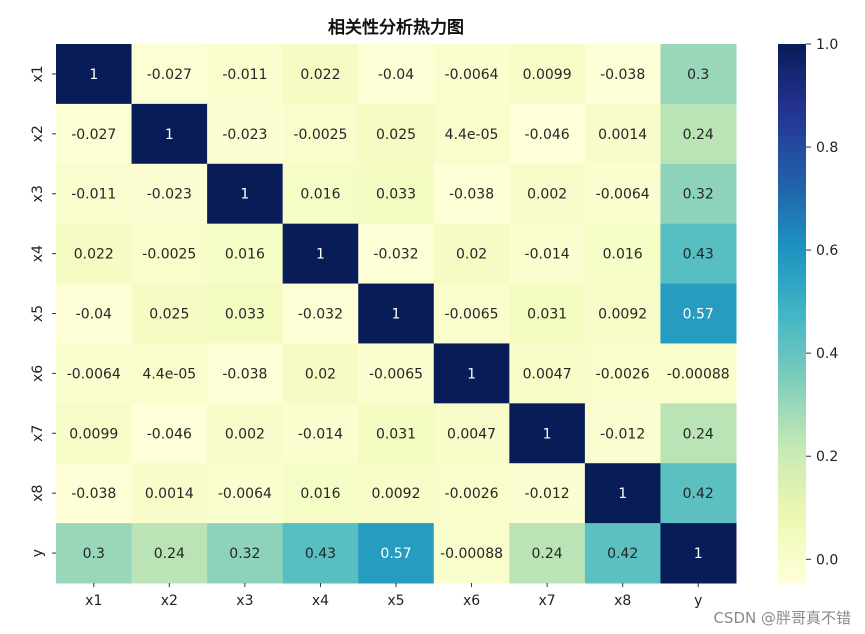  I want to click on y-tick-label: x2, so click(38, 133).